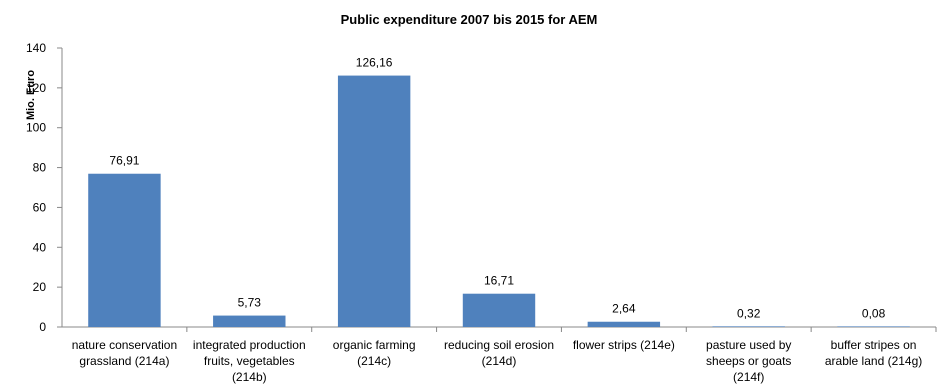 This screenshot has height=387, width=939. I want to click on y-tick-label: 0, so click(42, 327).